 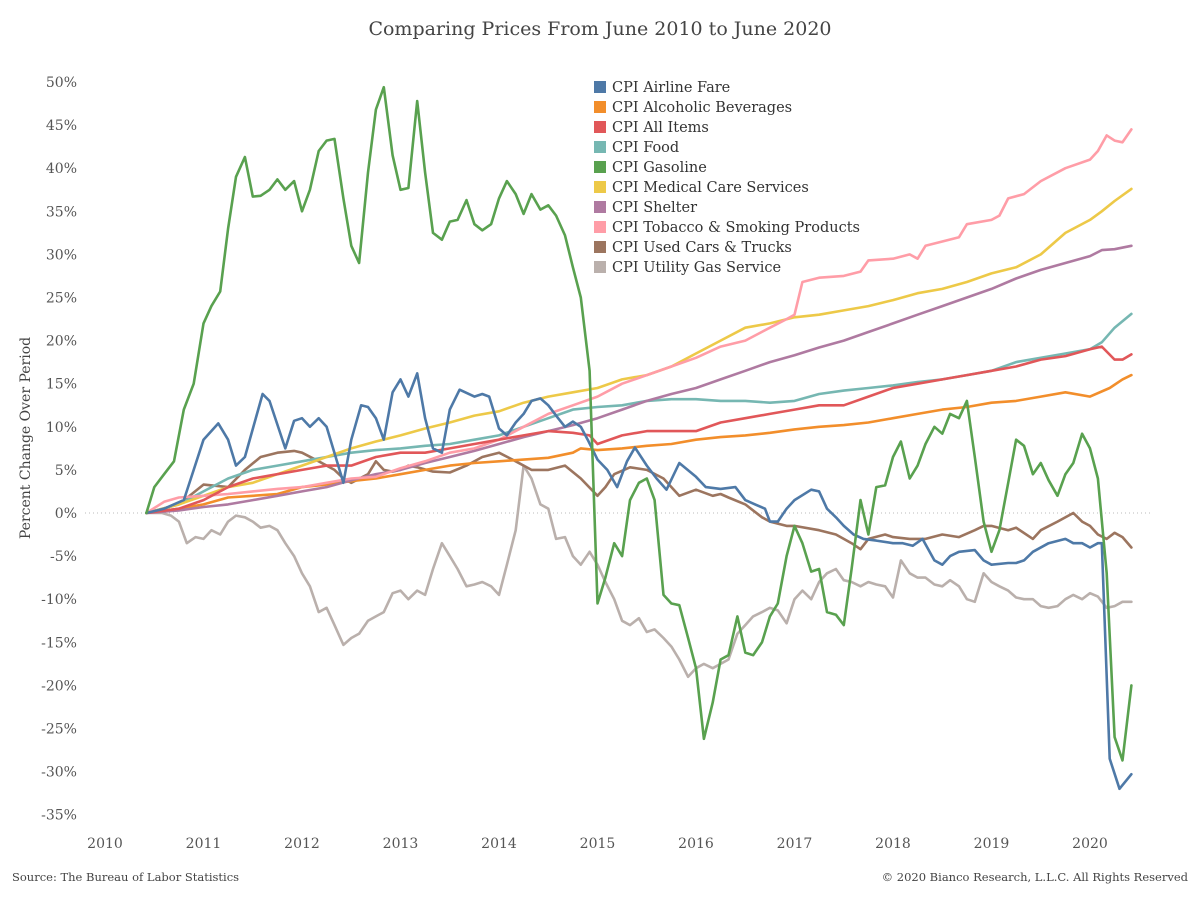 What do you see at coordinates (639, 444) in the screenshot?
I see `series-line-cpi-alcoholic-beverages` at bounding box center [639, 444].